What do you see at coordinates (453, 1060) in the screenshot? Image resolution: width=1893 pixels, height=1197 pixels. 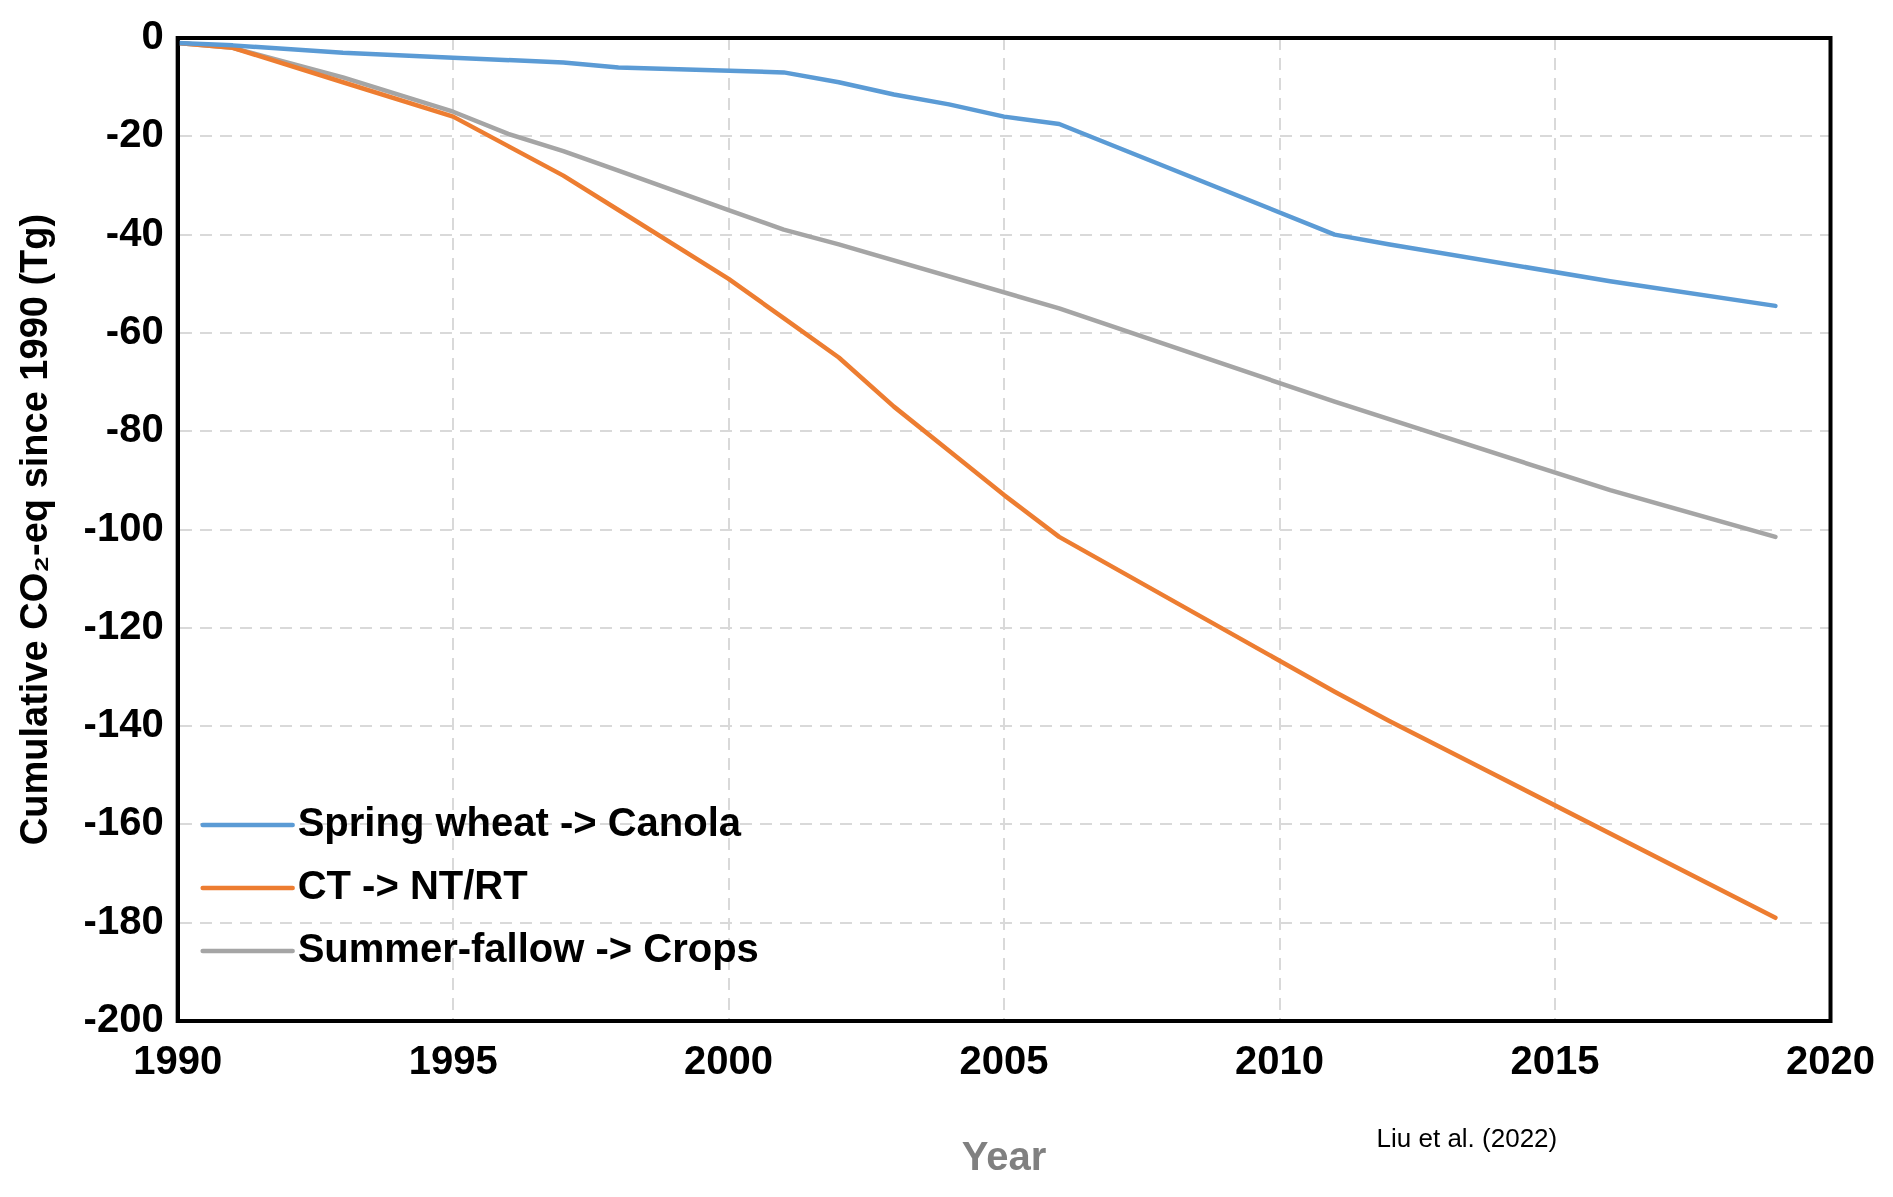 I see `x-tick-label: 1995` at bounding box center [453, 1060].